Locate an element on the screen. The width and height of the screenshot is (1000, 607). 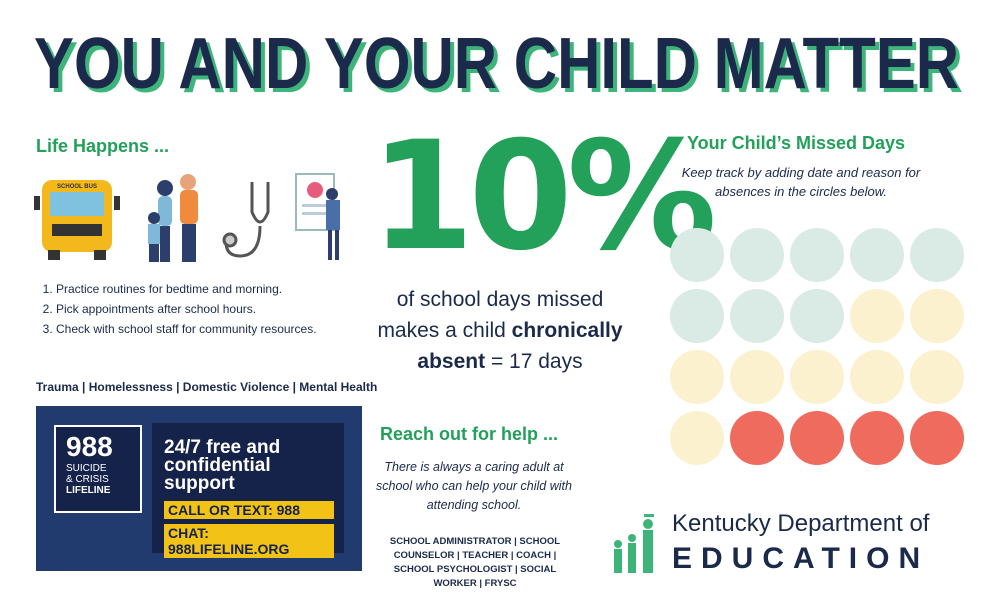
lifeline-logo: 988 SUICIDE & CRISIS LIFELINE is located at coordinates (98, 469).